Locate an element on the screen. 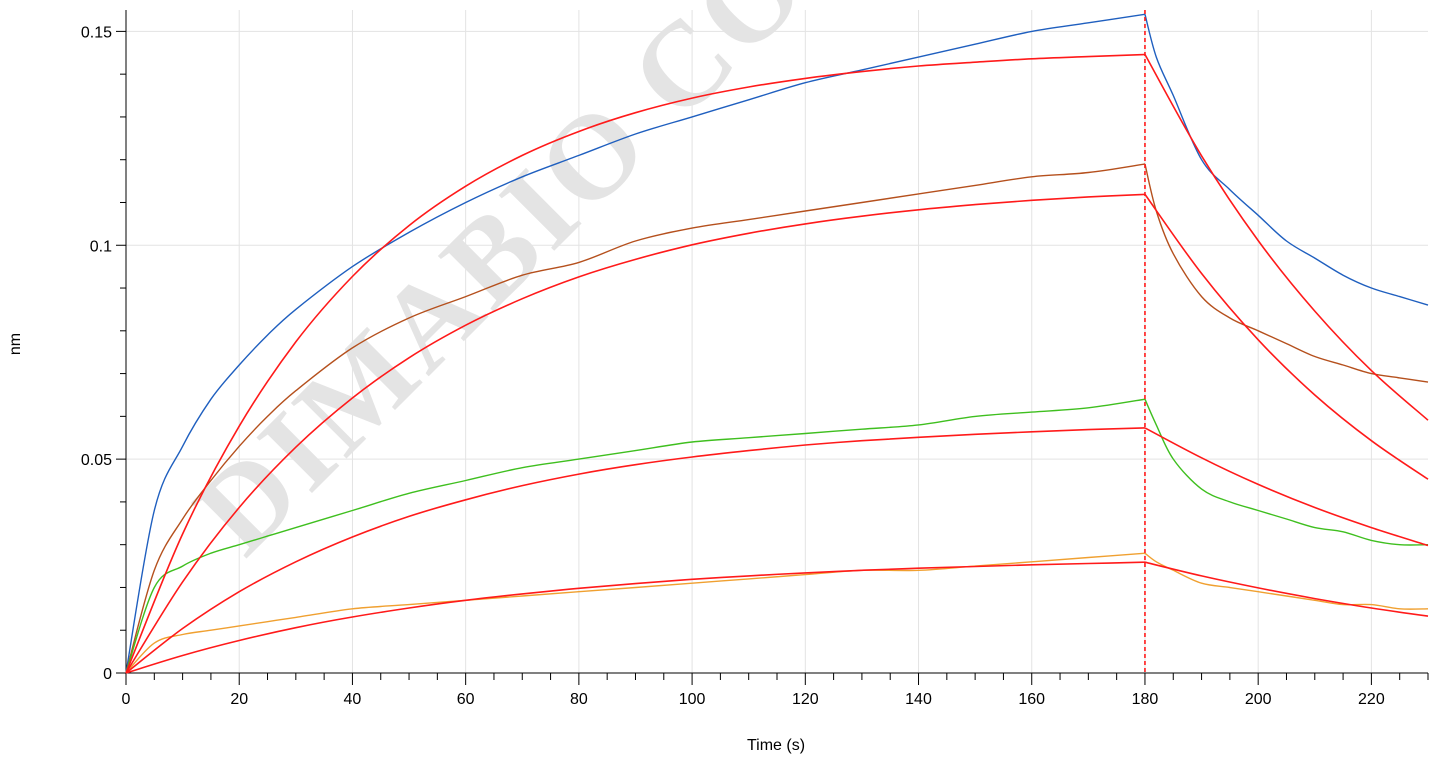 The width and height of the screenshot is (1444, 760). x-tick-label: 80 is located at coordinates (579, 699).